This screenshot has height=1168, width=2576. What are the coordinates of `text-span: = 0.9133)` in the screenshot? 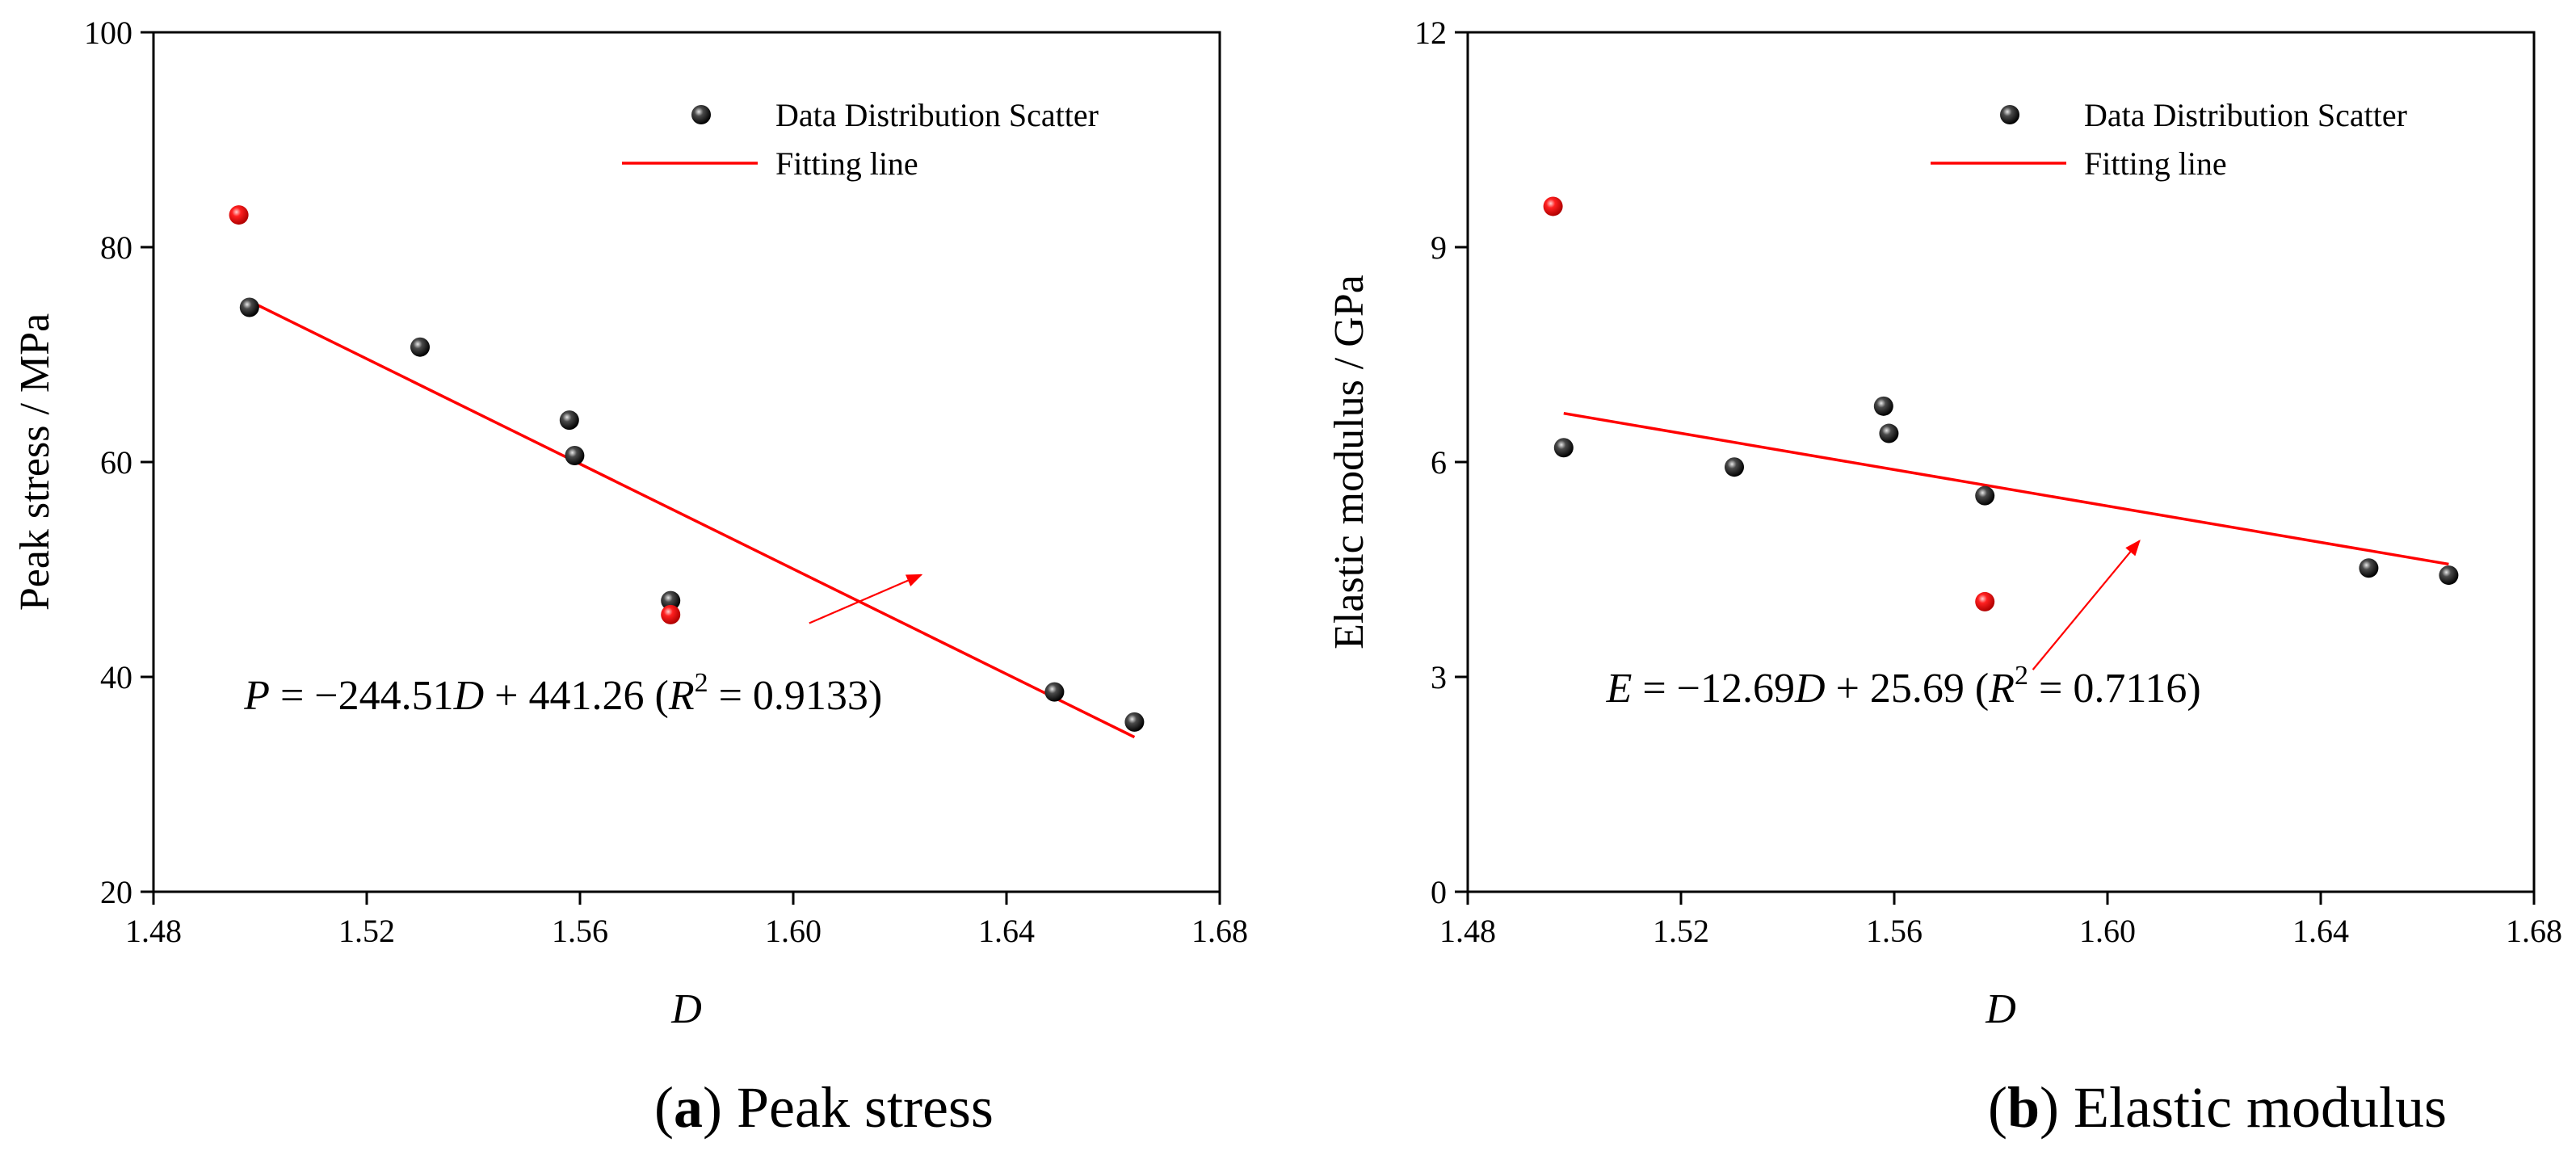 It's located at (796, 696).